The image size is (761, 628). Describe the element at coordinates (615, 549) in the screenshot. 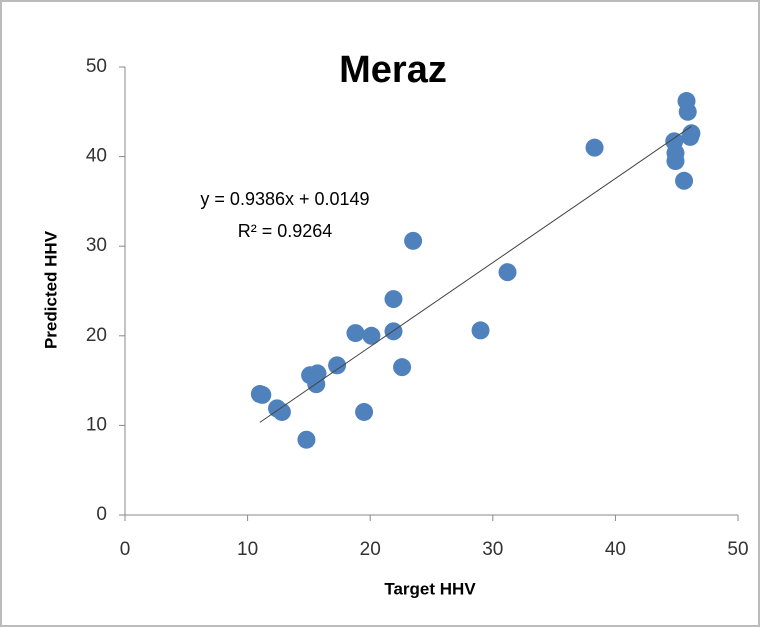

I see `x-tick-label: 40` at that location.